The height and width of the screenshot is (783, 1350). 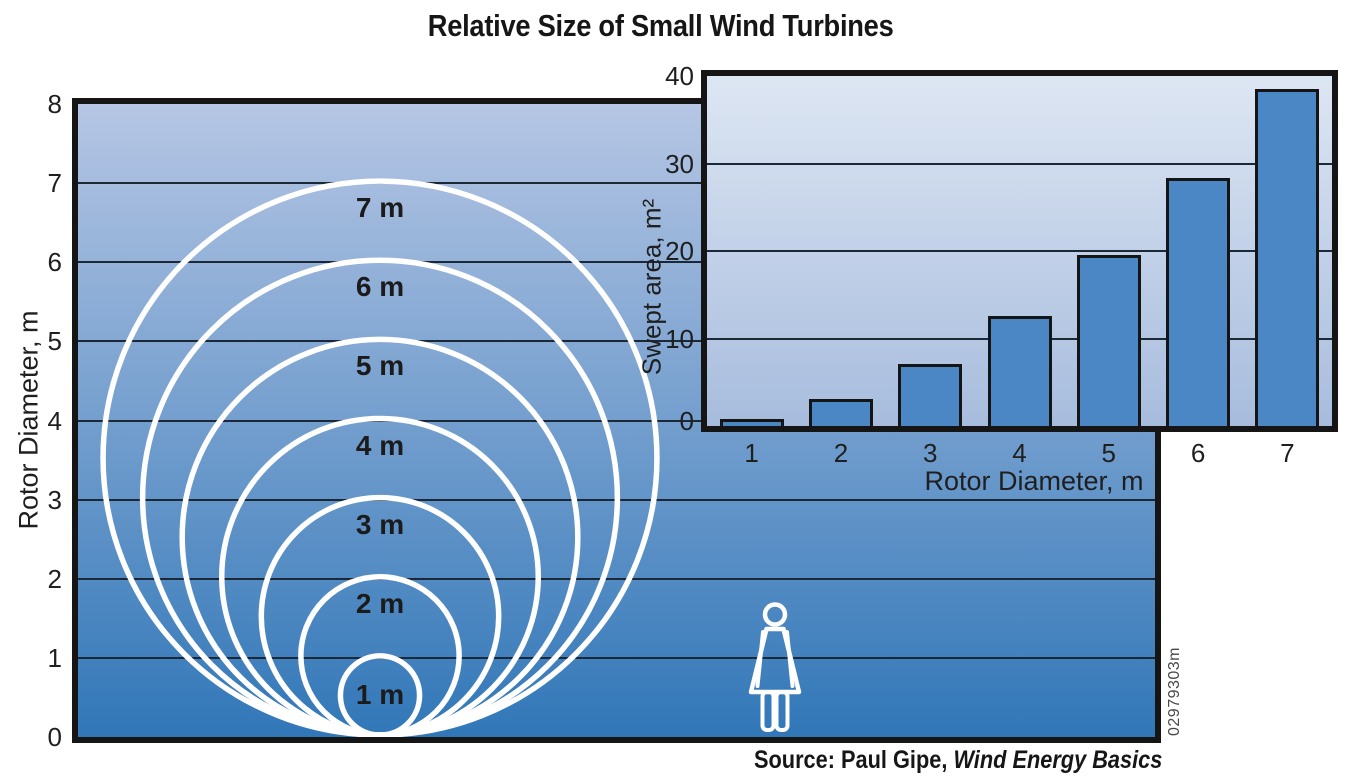 I want to click on title-row: Relative Size of Small Wind Turbines, so click(x=661, y=26).